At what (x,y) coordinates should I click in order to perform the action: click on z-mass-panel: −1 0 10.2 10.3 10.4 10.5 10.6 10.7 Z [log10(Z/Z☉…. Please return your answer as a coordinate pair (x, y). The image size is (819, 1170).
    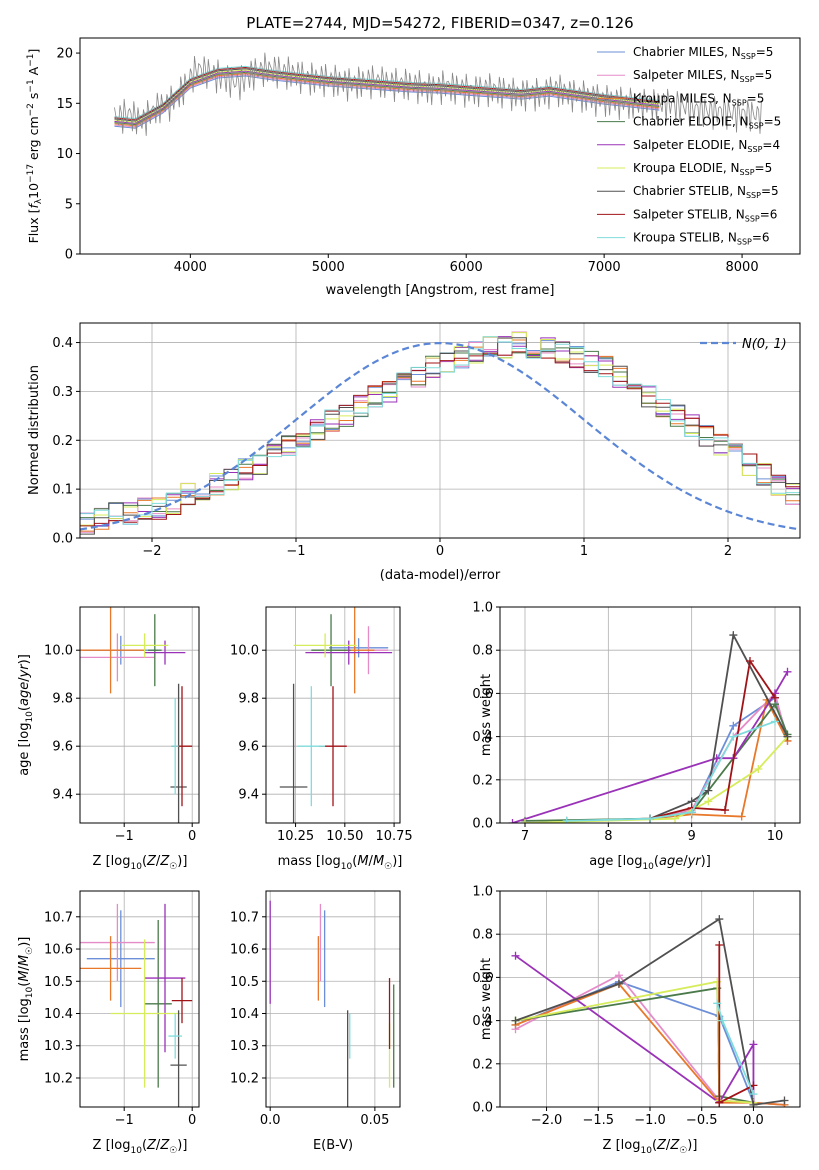
    Looking at the image, I should click on (108, 1023).